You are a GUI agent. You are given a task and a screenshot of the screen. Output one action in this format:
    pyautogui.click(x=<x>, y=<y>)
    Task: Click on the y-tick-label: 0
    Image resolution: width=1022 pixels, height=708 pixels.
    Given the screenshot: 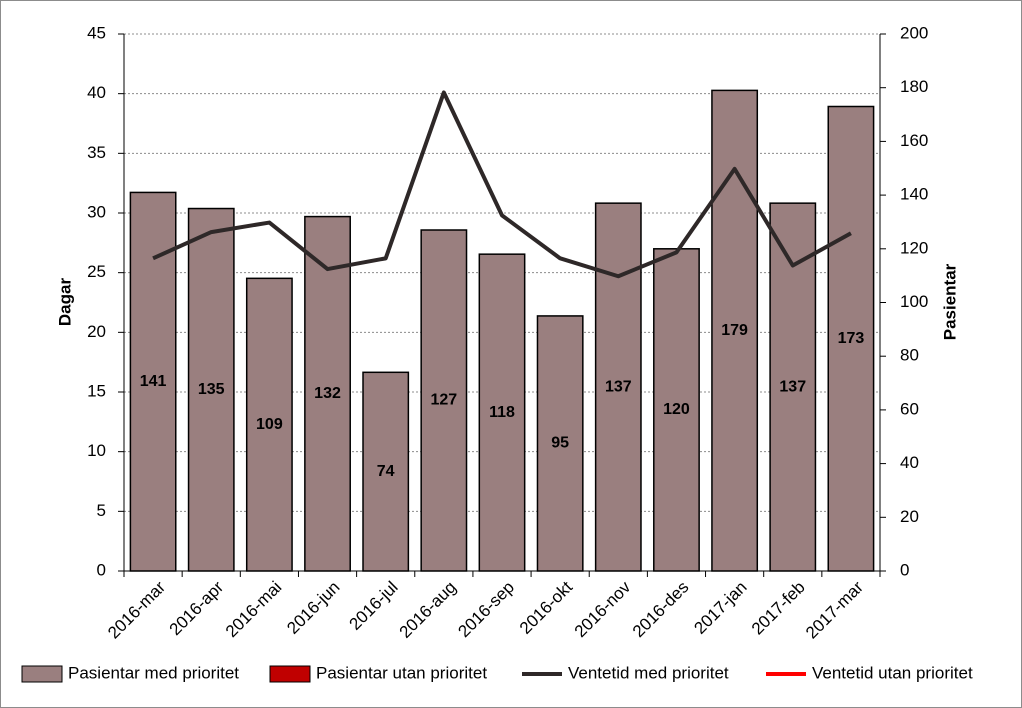 What is the action you would take?
    pyautogui.click(x=101, y=569)
    